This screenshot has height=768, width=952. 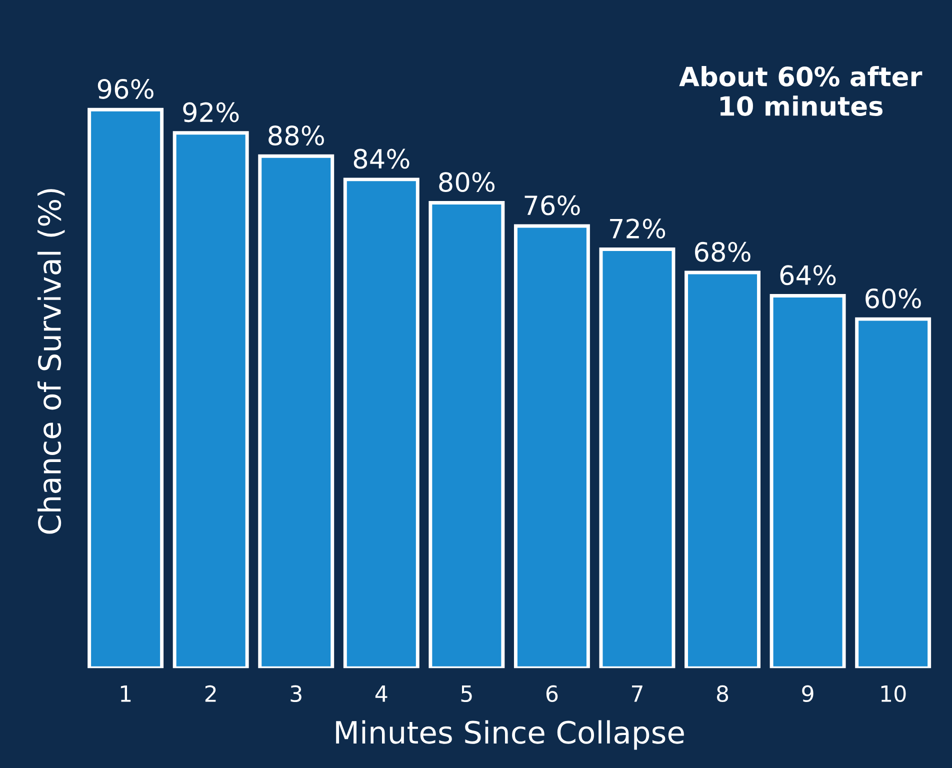 I want to click on data-label: 64%, so click(x=808, y=275).